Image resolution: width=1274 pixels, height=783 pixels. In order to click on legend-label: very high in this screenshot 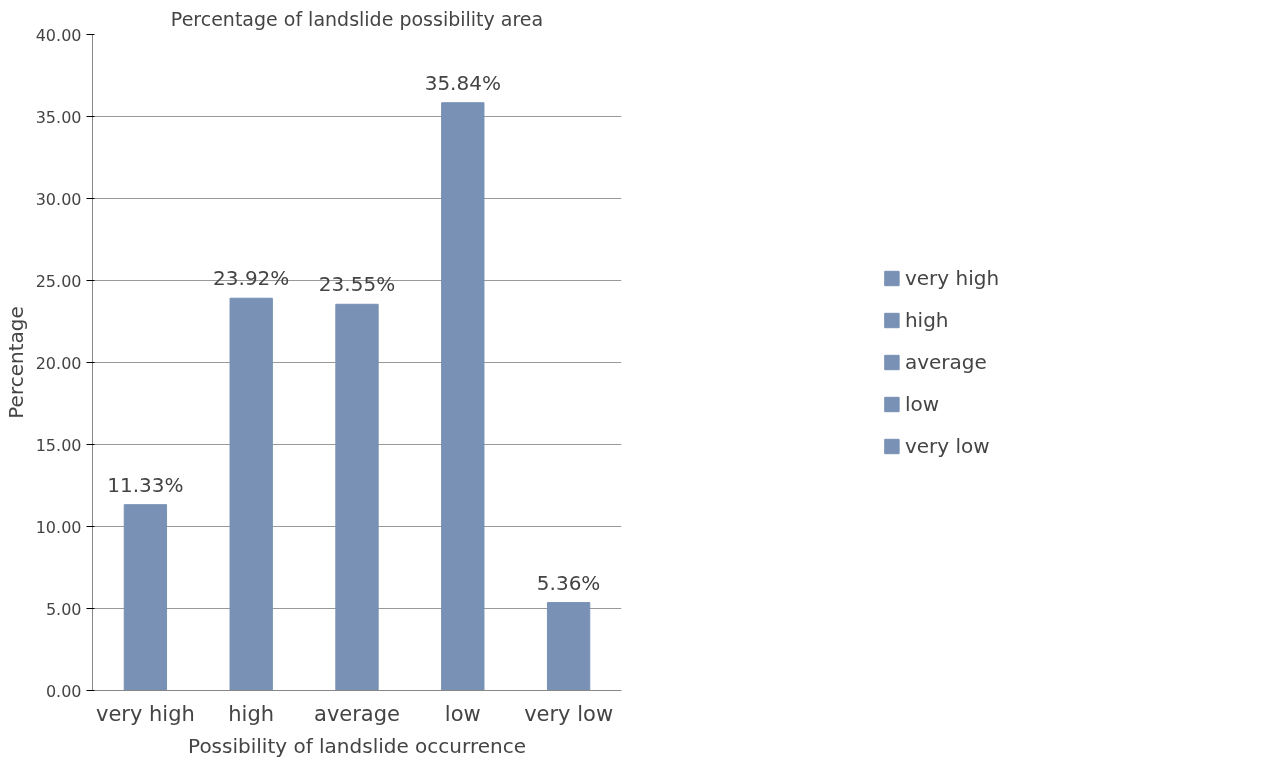, I will do `click(952, 278)`.